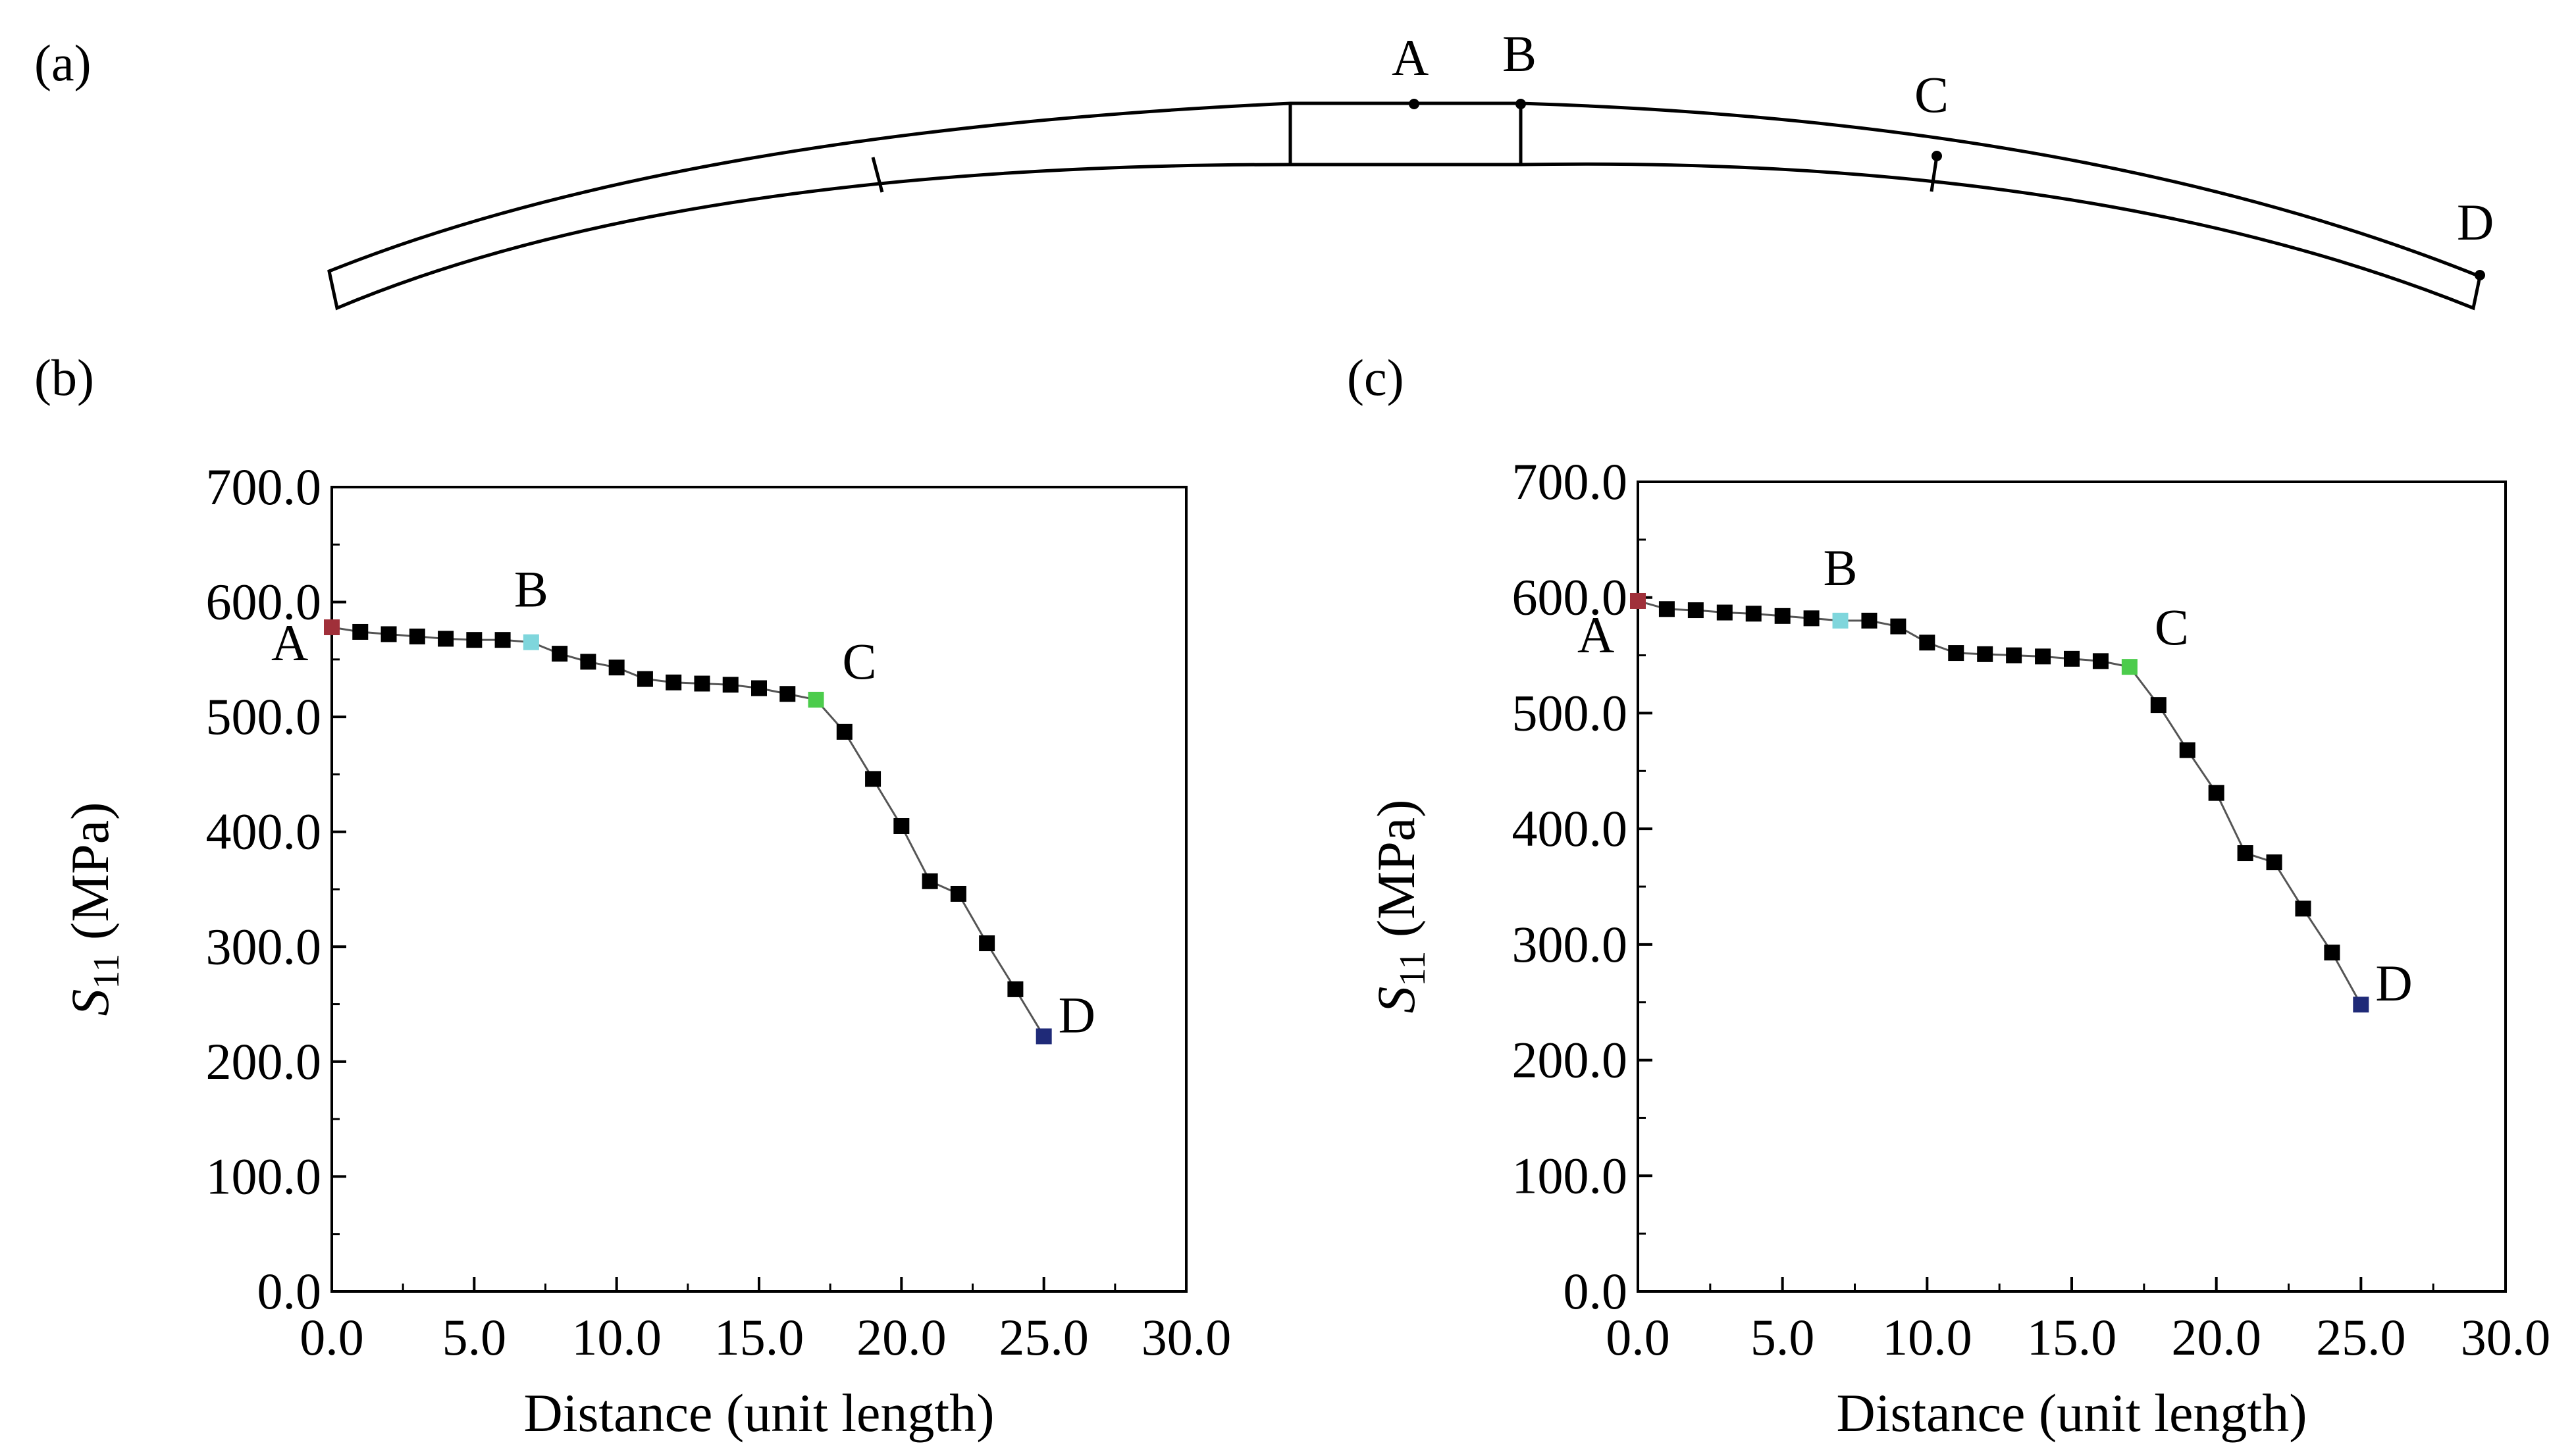 The width and height of the screenshot is (2549, 1456). I want to click on beam-point-marker-b, so click(1521, 104).